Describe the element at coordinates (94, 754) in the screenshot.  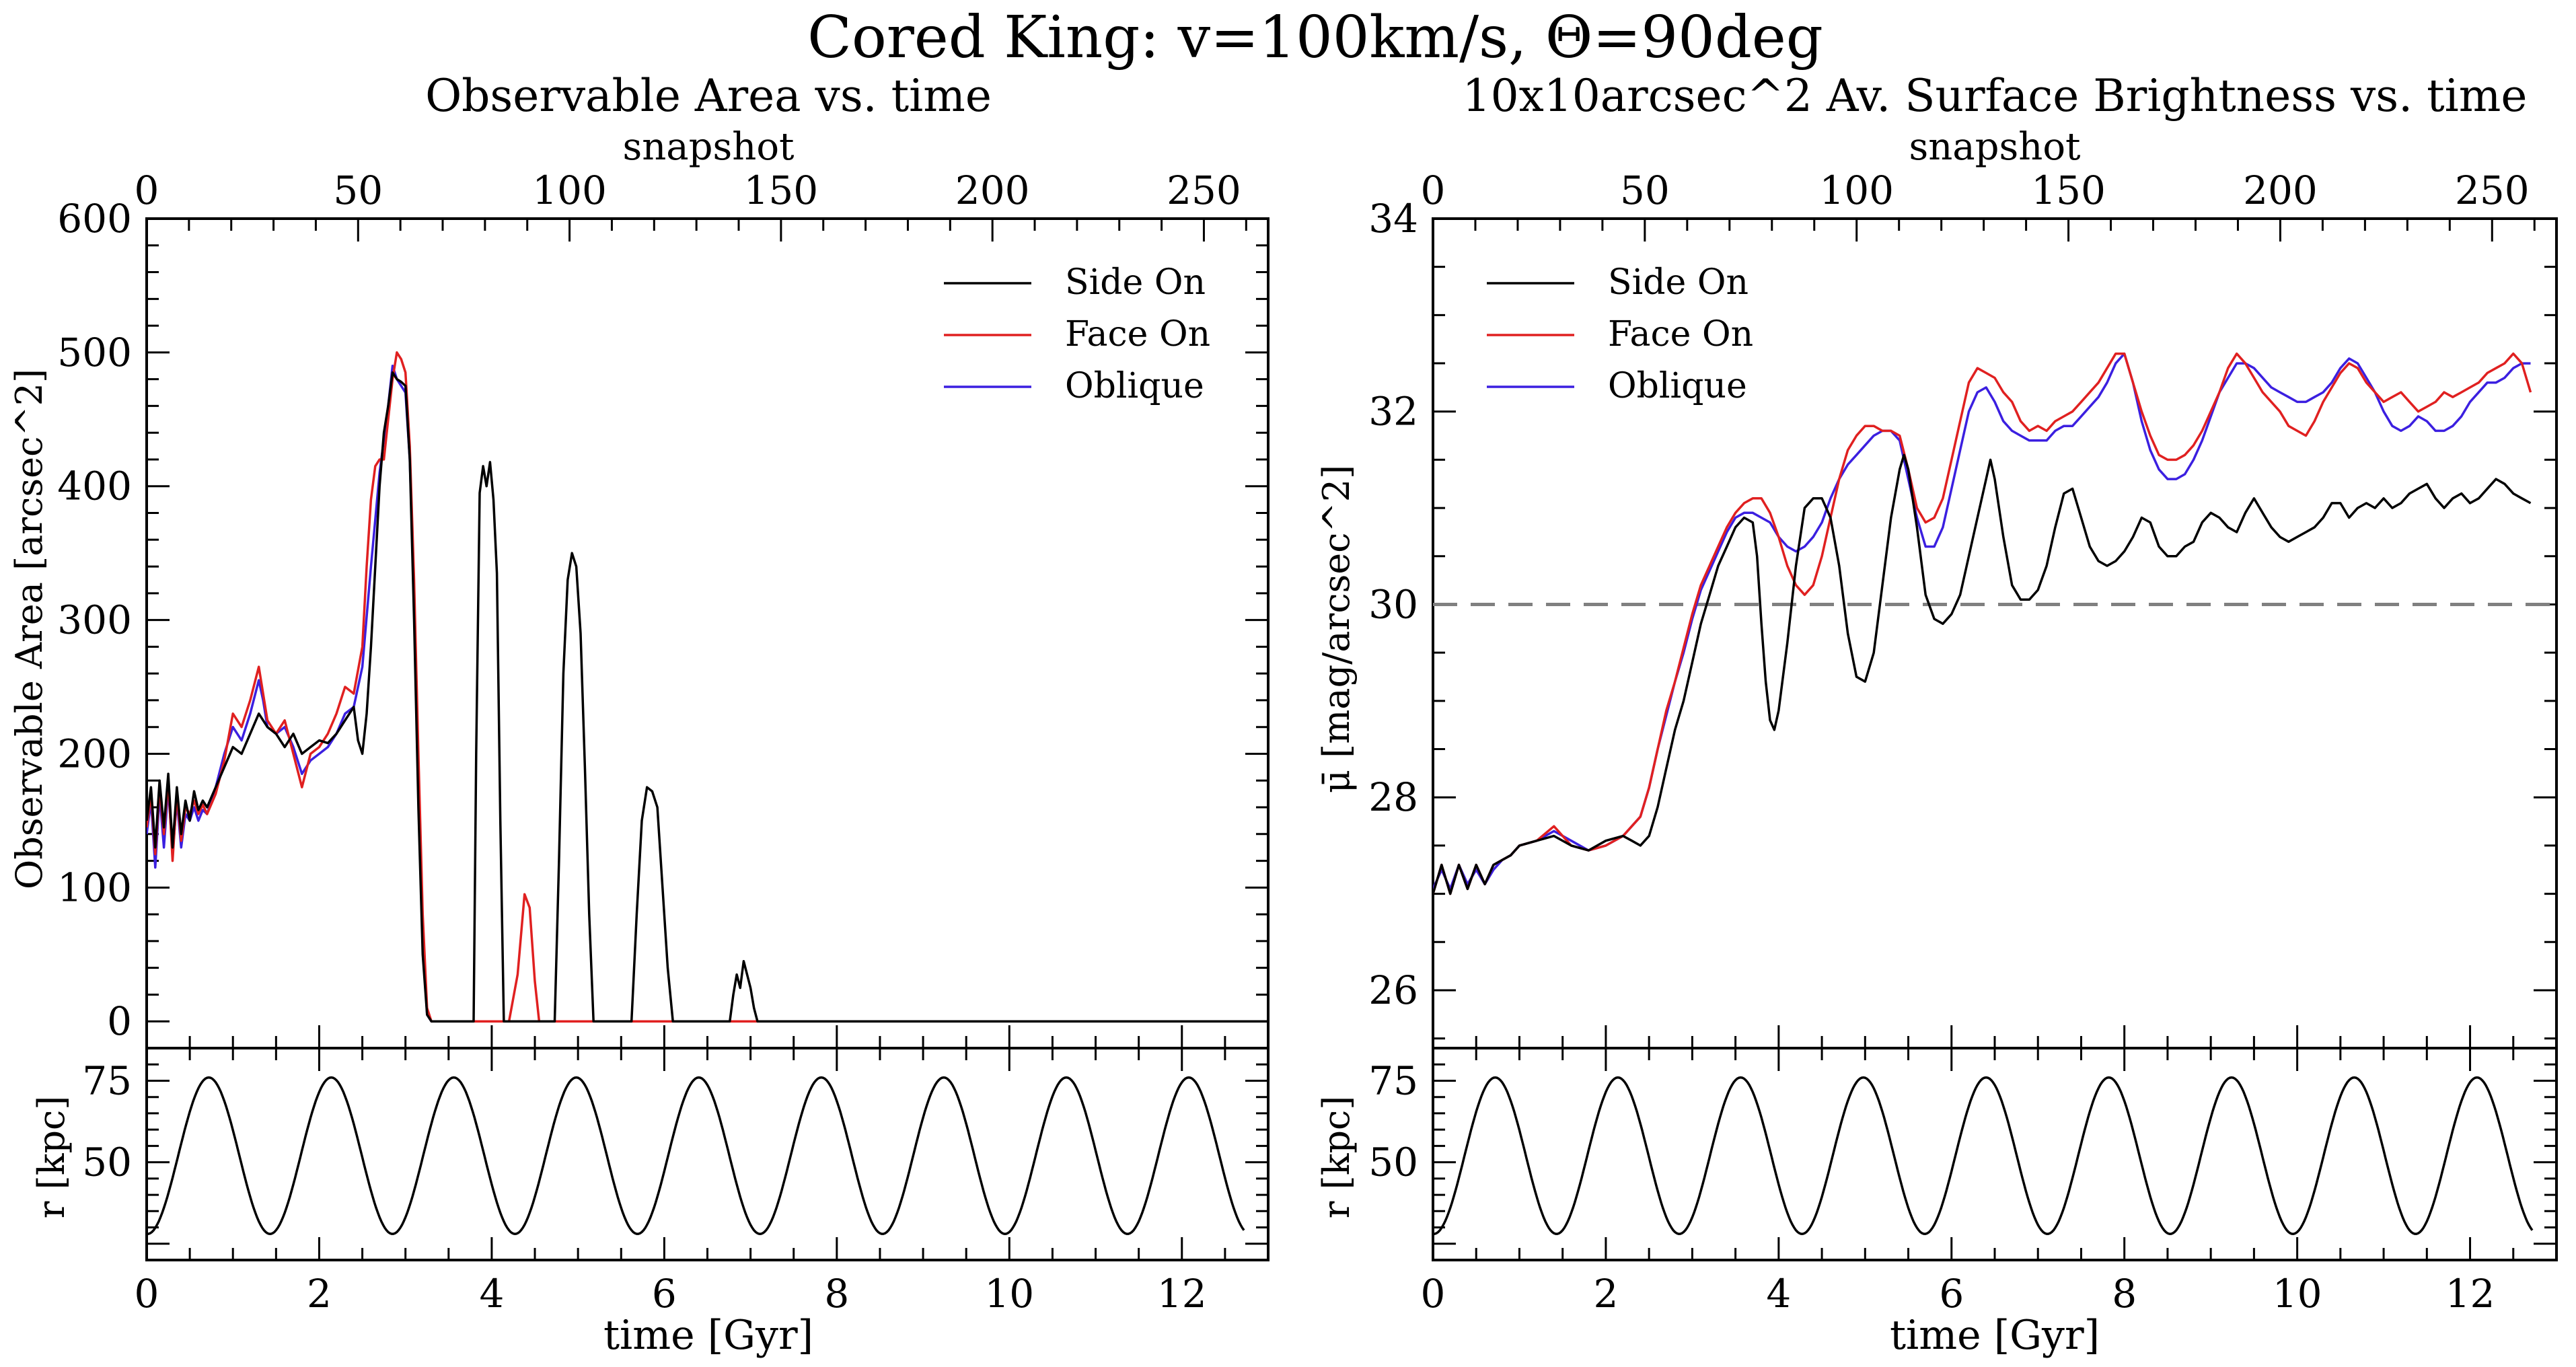
I see `y-tick-label: 200` at that location.